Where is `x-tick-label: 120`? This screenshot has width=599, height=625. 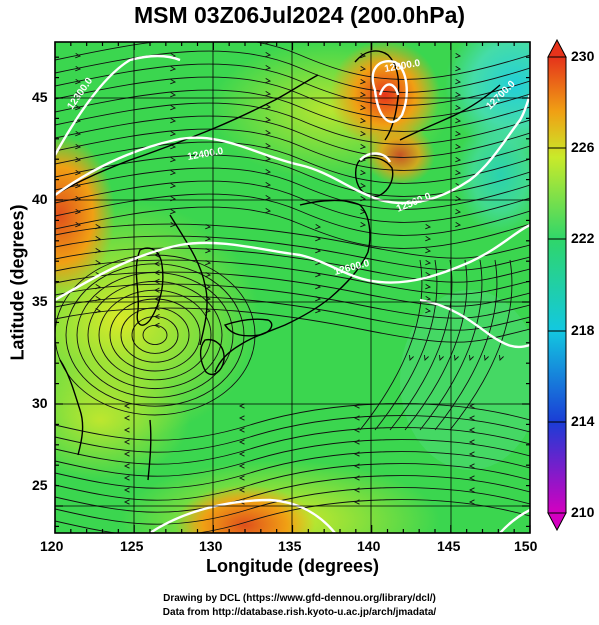 x-tick-label: 120 is located at coordinates (52, 546).